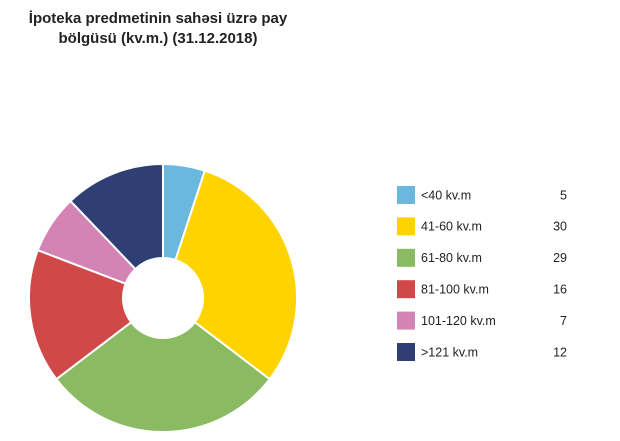  Describe the element at coordinates (158, 38) in the screenshot. I see `chart-title: bölgüsü (kv.m.) (31.12.2018)` at that location.